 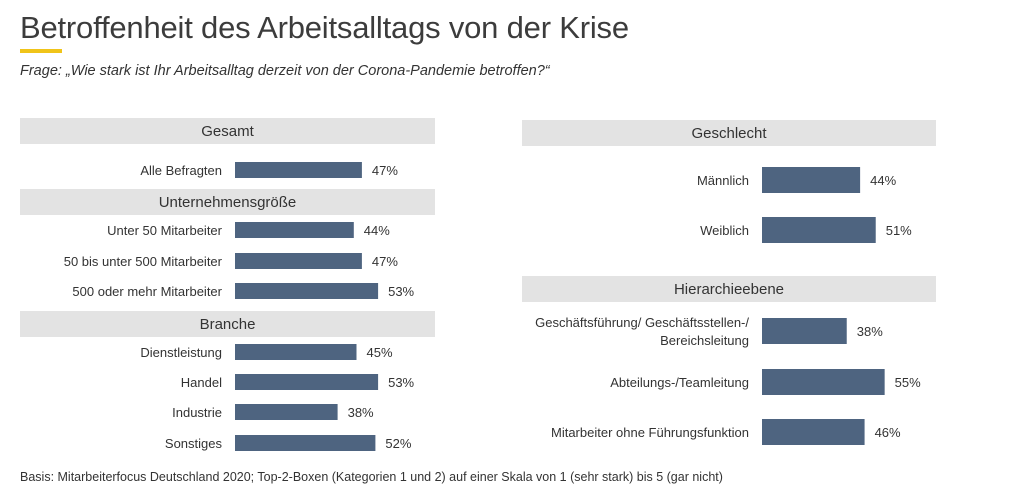 I want to click on category-label: Abteilungs-/Teamleitung, so click(x=679, y=382).